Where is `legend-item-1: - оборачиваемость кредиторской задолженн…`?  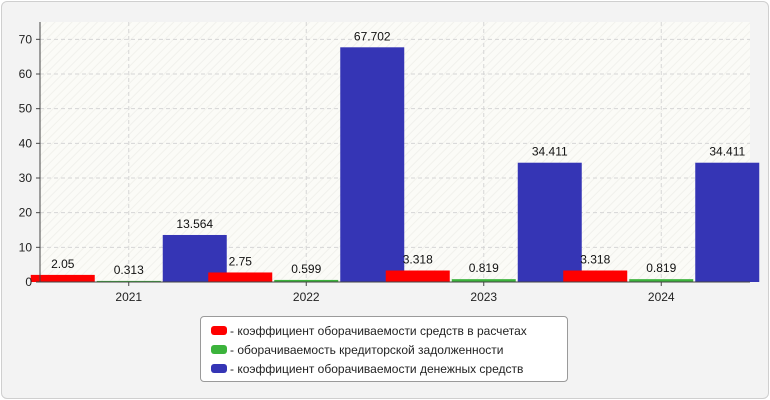
legend-item-1: - оборачиваемость кредиторской задолженн… is located at coordinates (389, 349).